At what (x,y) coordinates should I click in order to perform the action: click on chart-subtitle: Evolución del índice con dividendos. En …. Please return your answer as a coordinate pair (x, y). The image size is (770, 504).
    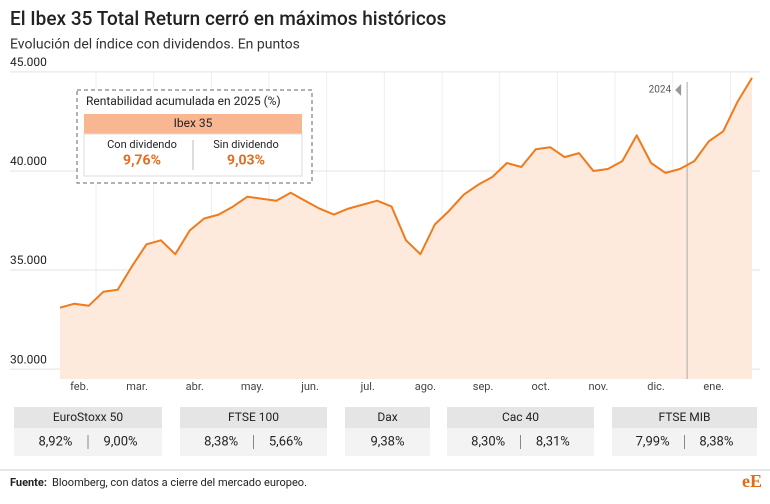
    Looking at the image, I should click on (155, 45).